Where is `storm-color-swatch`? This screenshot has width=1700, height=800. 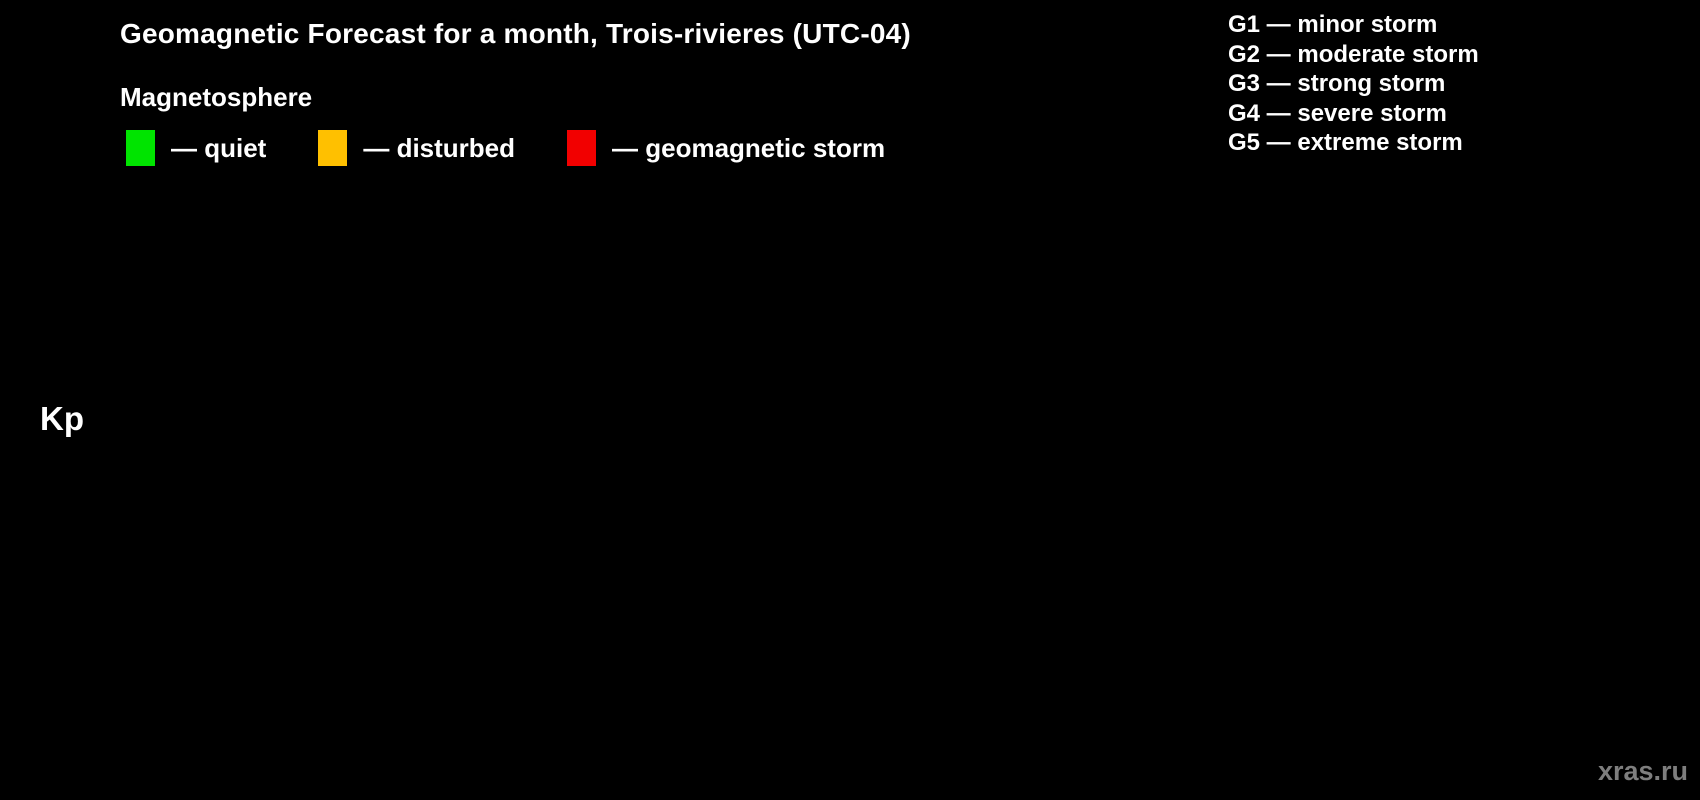
storm-color-swatch is located at coordinates (582, 148).